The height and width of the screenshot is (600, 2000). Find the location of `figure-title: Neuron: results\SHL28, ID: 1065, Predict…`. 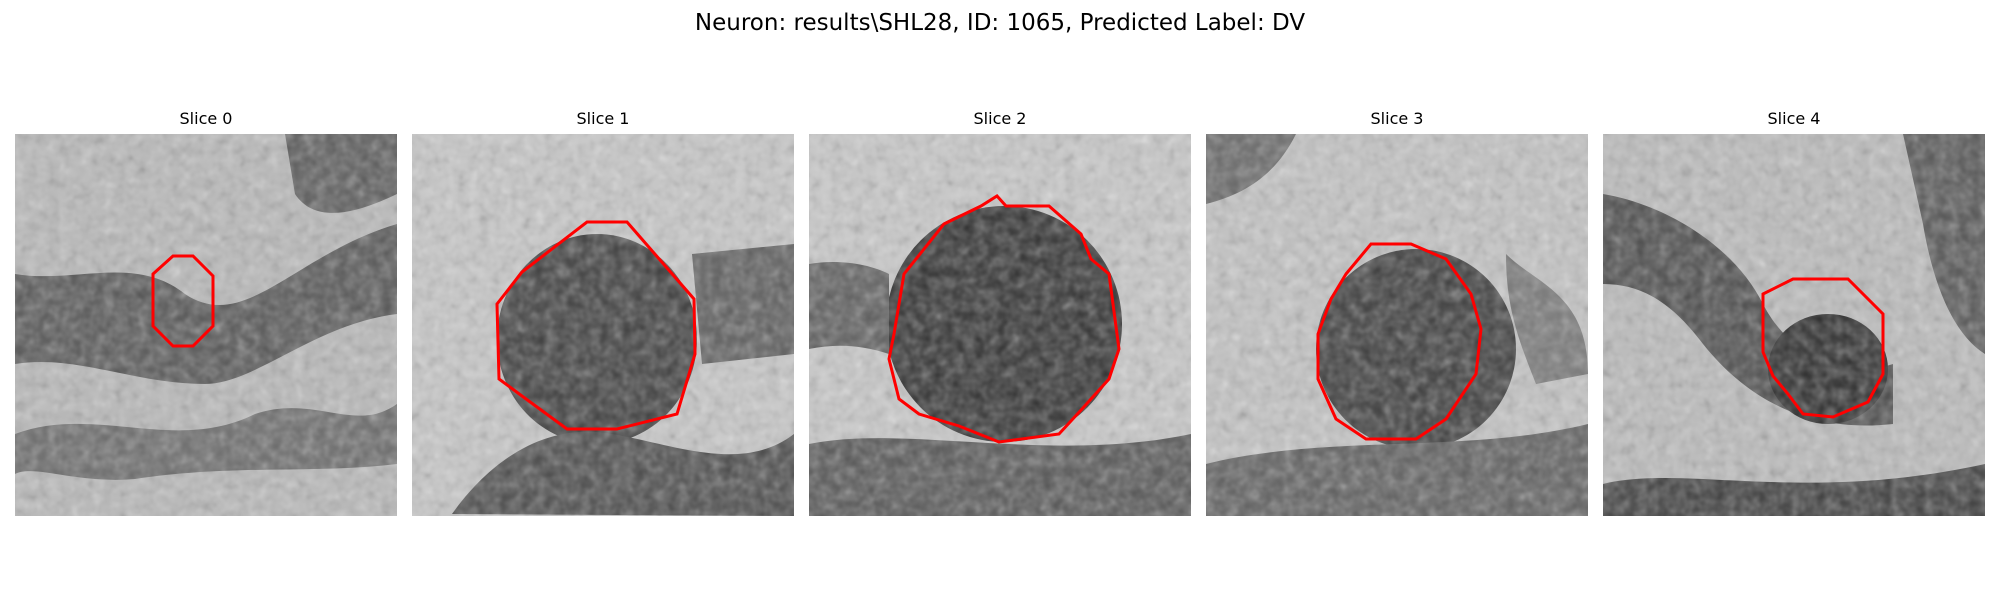

figure-title: Neuron: results\SHL28, ID: 1065, Predict… is located at coordinates (1000, 23).